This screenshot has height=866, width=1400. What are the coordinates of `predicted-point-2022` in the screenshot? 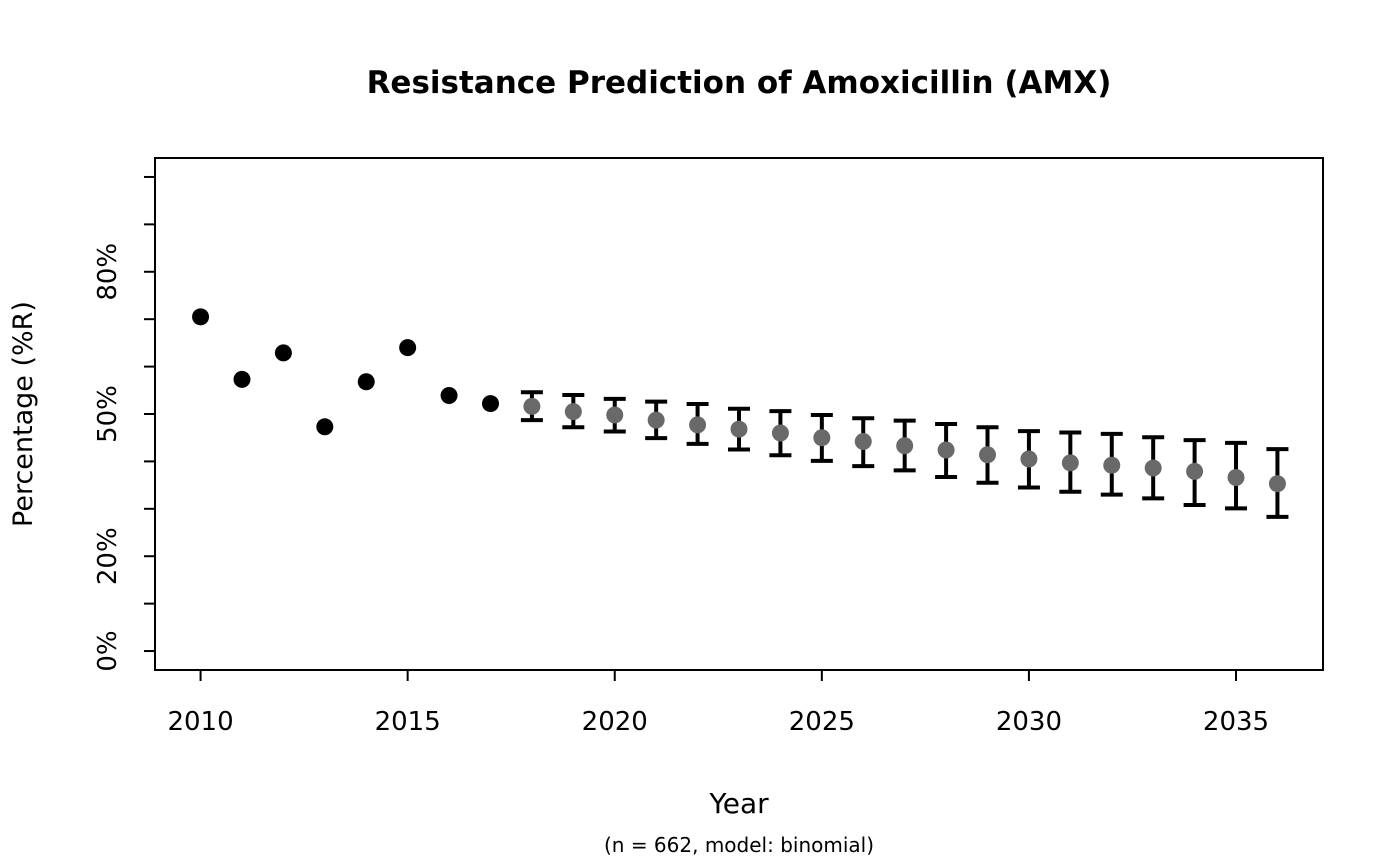 It's located at (698, 425).